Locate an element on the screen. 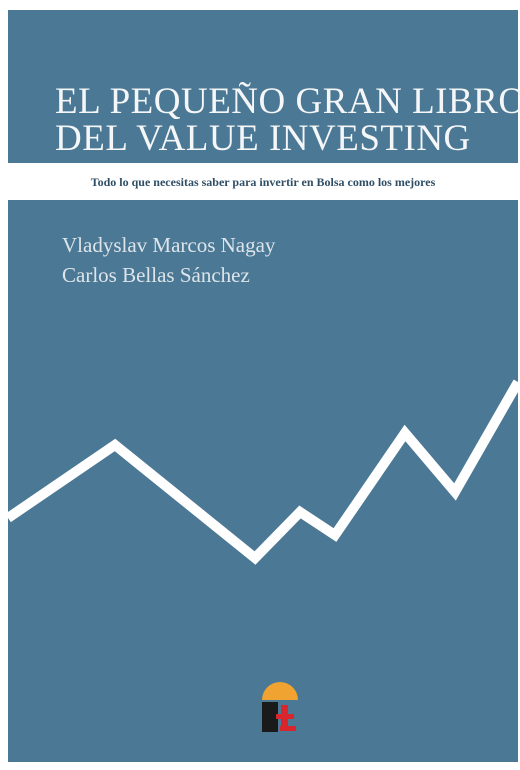  title-line: EL PEQUEÑO GRAN LIBRO is located at coordinates (287, 101).